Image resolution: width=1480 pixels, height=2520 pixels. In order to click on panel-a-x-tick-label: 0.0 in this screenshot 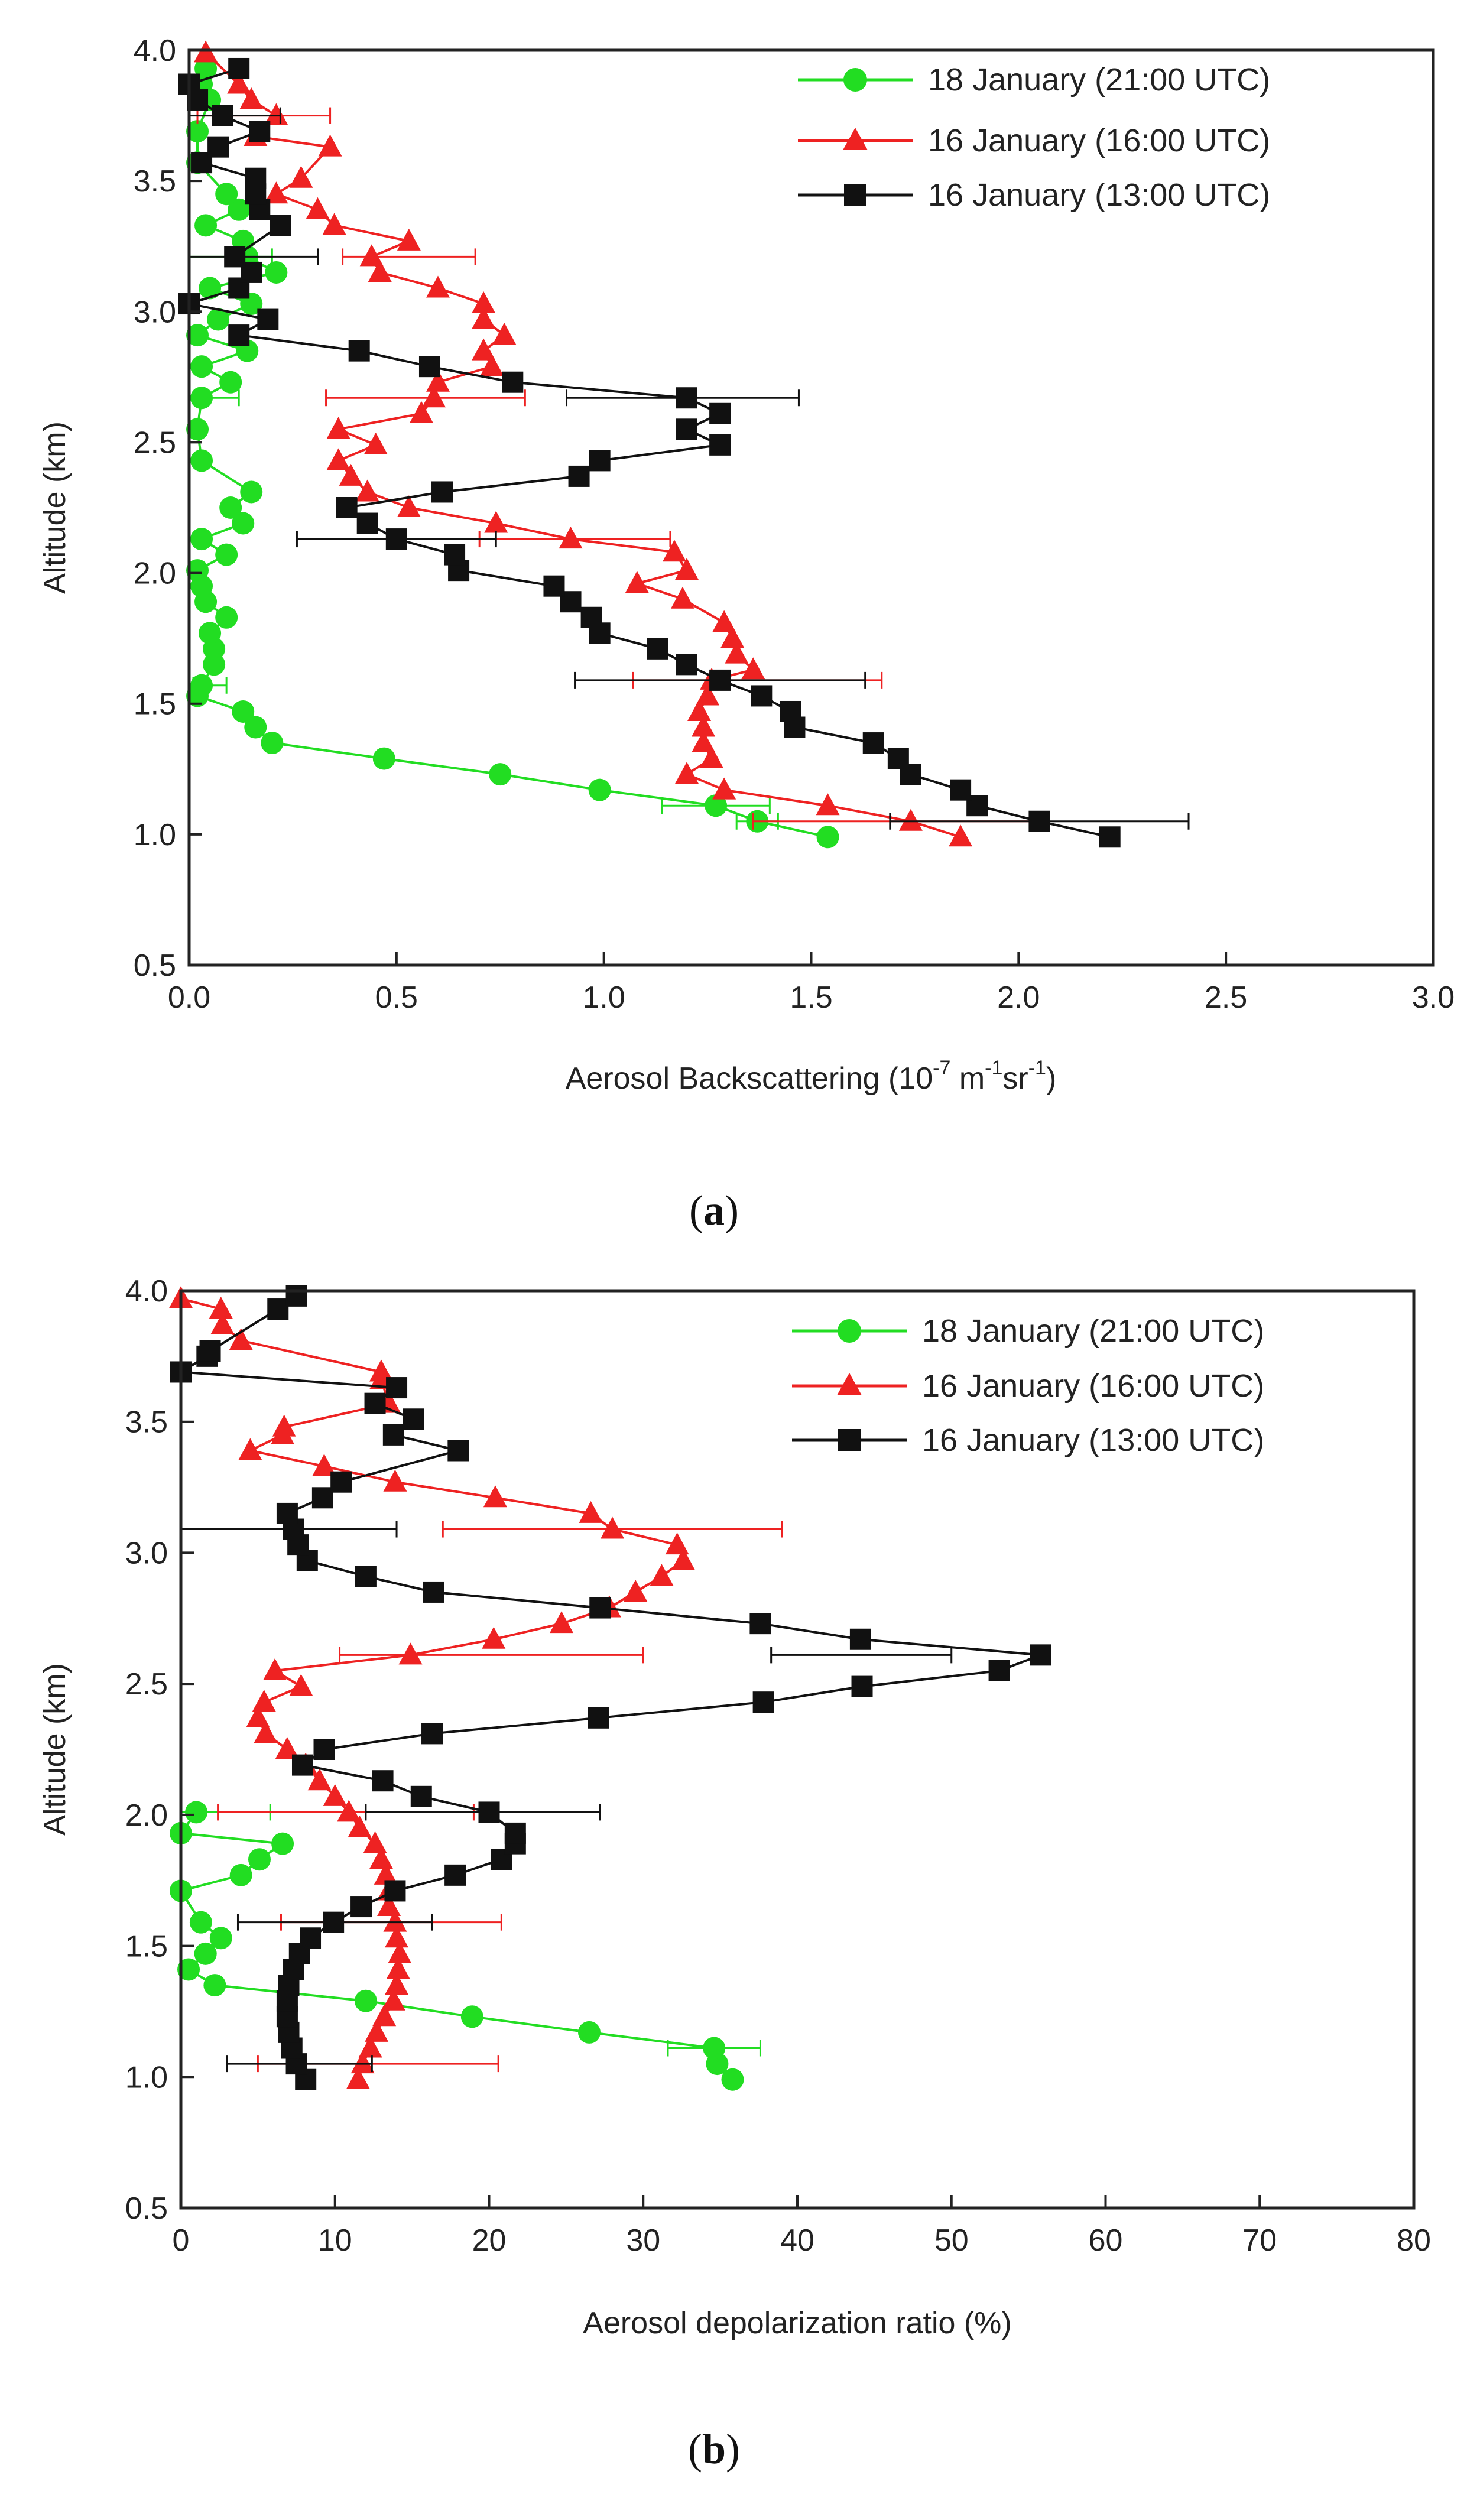, I will do `click(189, 997)`.